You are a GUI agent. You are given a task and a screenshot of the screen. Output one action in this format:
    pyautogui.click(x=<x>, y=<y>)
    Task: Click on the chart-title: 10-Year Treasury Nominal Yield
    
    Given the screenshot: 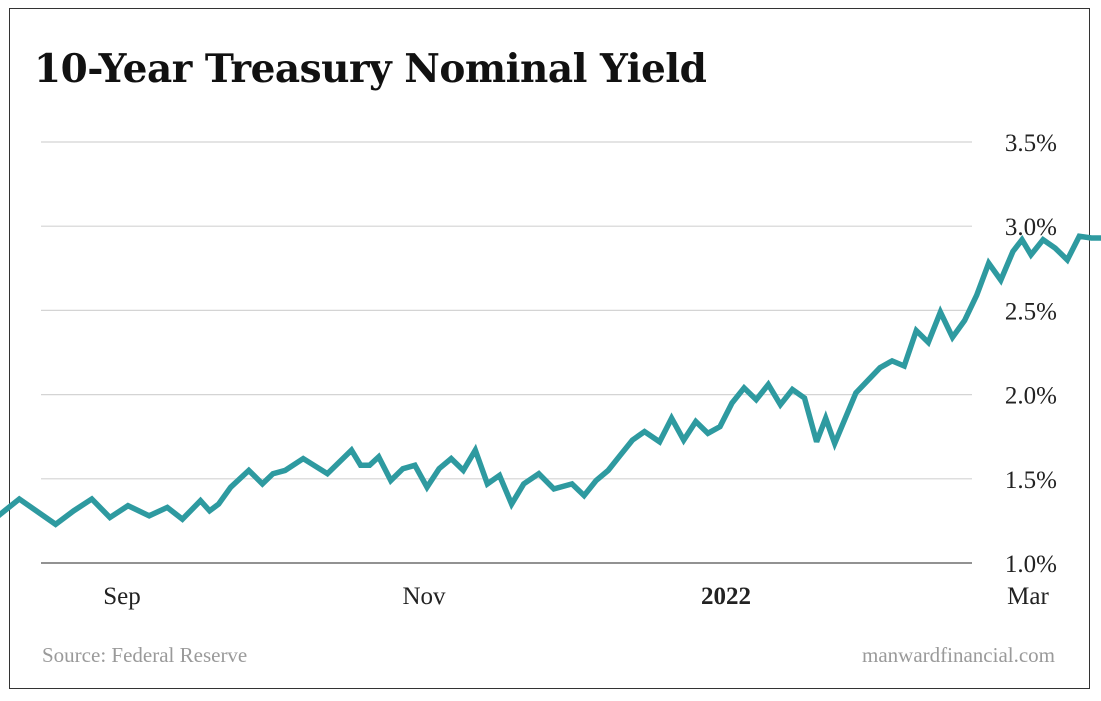 What is the action you would take?
    pyautogui.click(x=370, y=69)
    